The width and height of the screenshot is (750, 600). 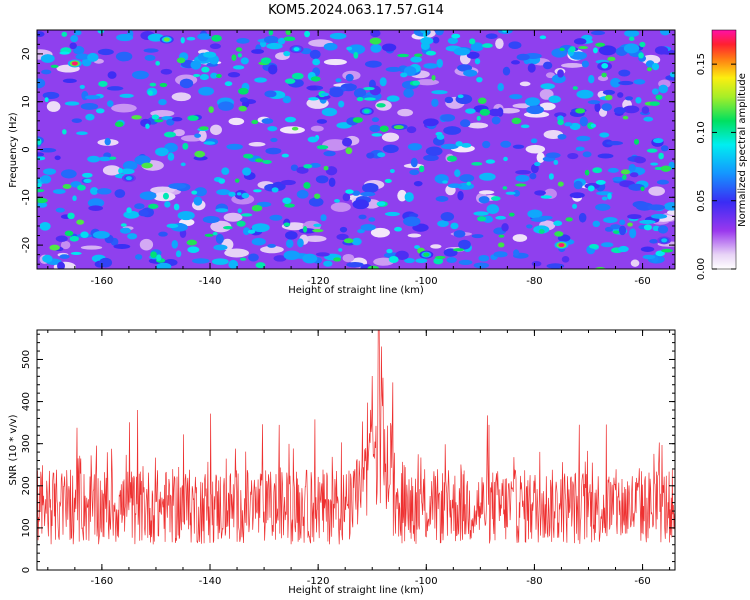 What do you see at coordinates (102, 281) in the screenshot?
I see `x-tick-label: -160` at bounding box center [102, 281].